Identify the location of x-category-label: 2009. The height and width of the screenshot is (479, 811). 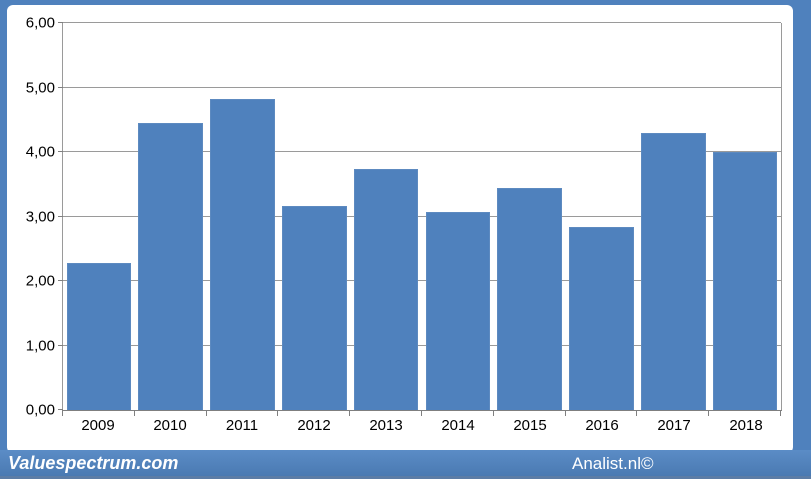
(98, 425).